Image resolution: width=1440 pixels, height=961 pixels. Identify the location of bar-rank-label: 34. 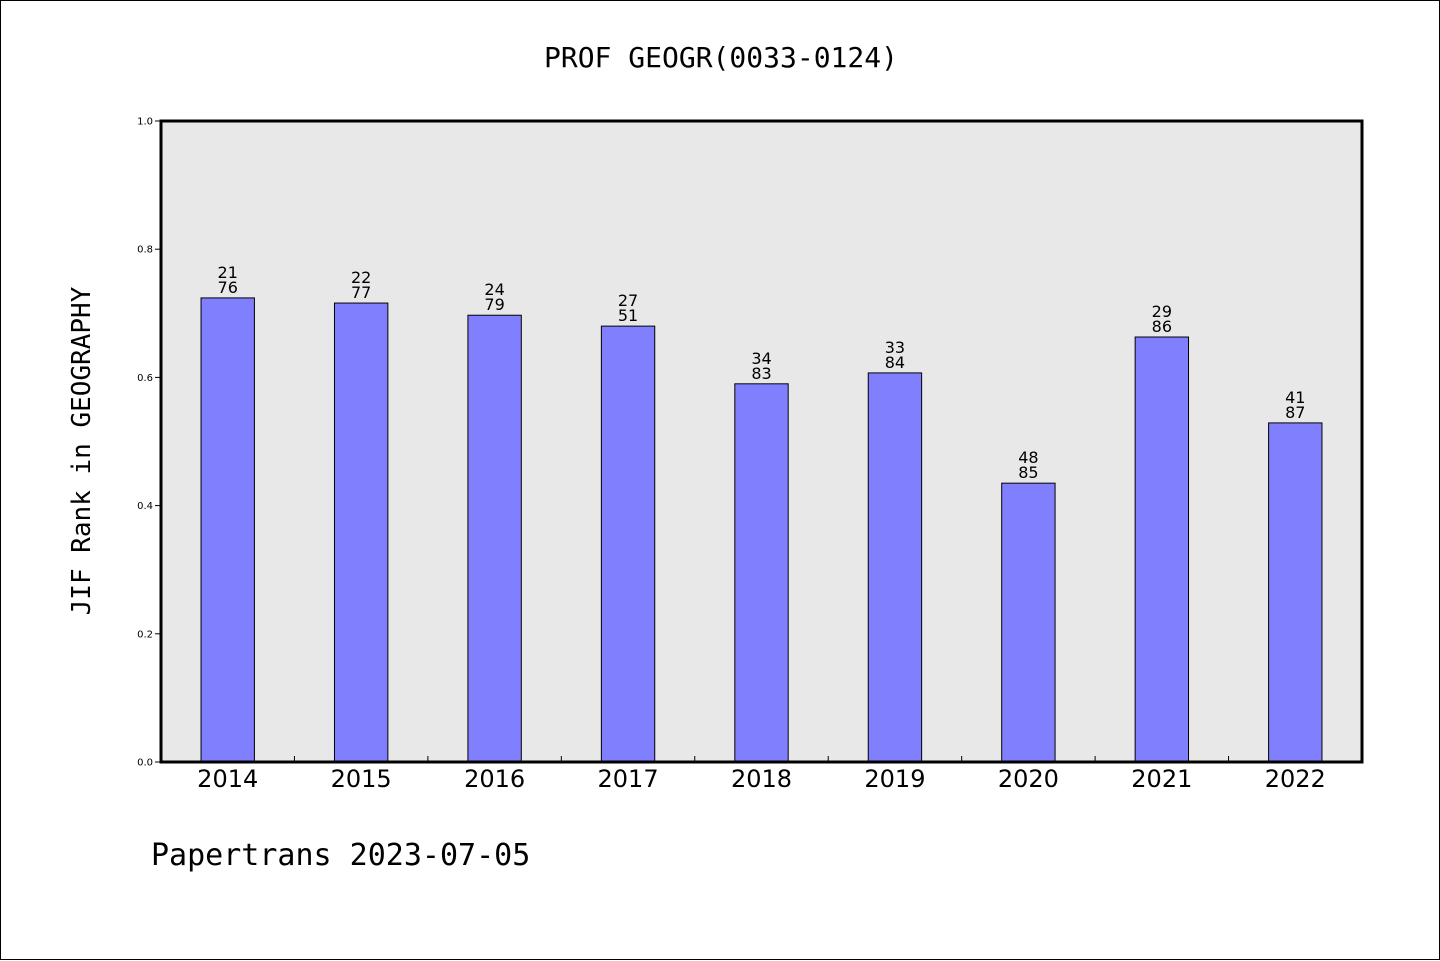
(761, 358).